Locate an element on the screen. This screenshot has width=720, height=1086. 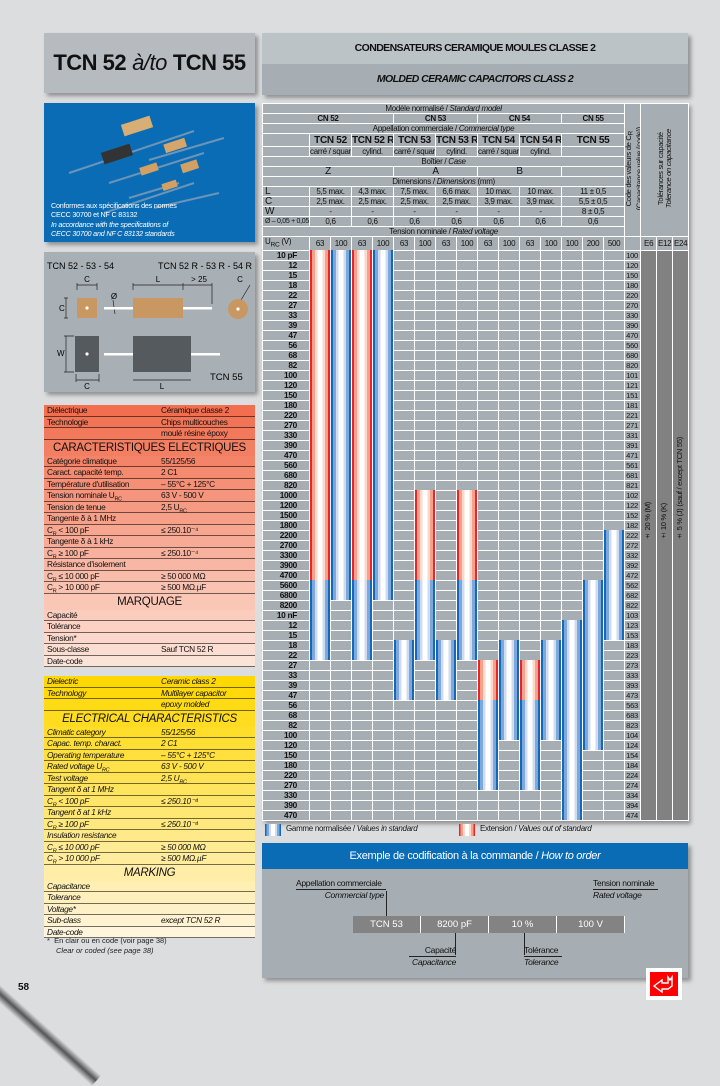
spec-value: Multilayer capacitor is located at coordinates (194, 692).